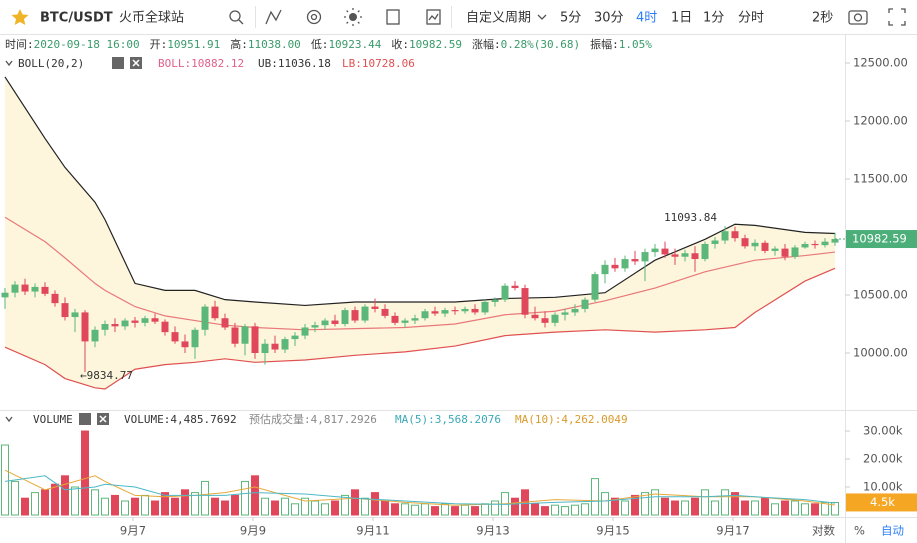 The width and height of the screenshot is (917, 543). I want to click on last-price-label: 10982.59, so click(879, 239).